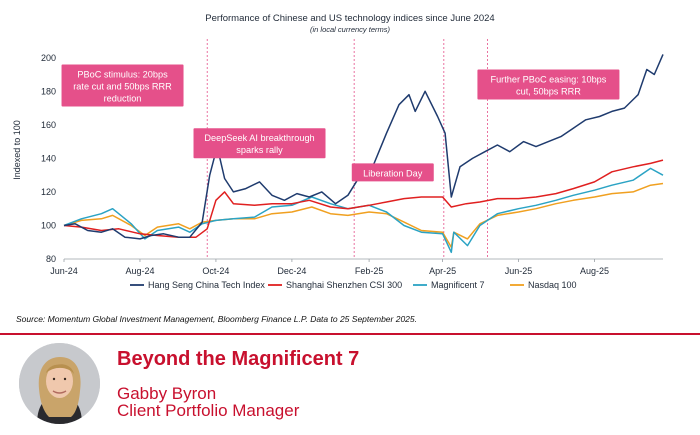  What do you see at coordinates (363, 215) in the screenshot?
I see `series-line-nasdaq` at bounding box center [363, 215].